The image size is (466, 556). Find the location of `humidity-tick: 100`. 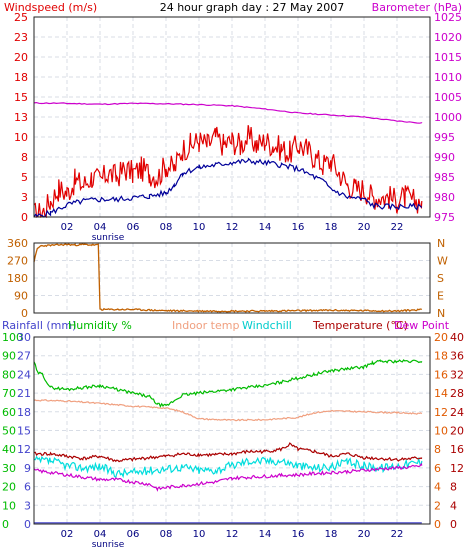

humidity-tick: 100 is located at coordinates (12, 337).